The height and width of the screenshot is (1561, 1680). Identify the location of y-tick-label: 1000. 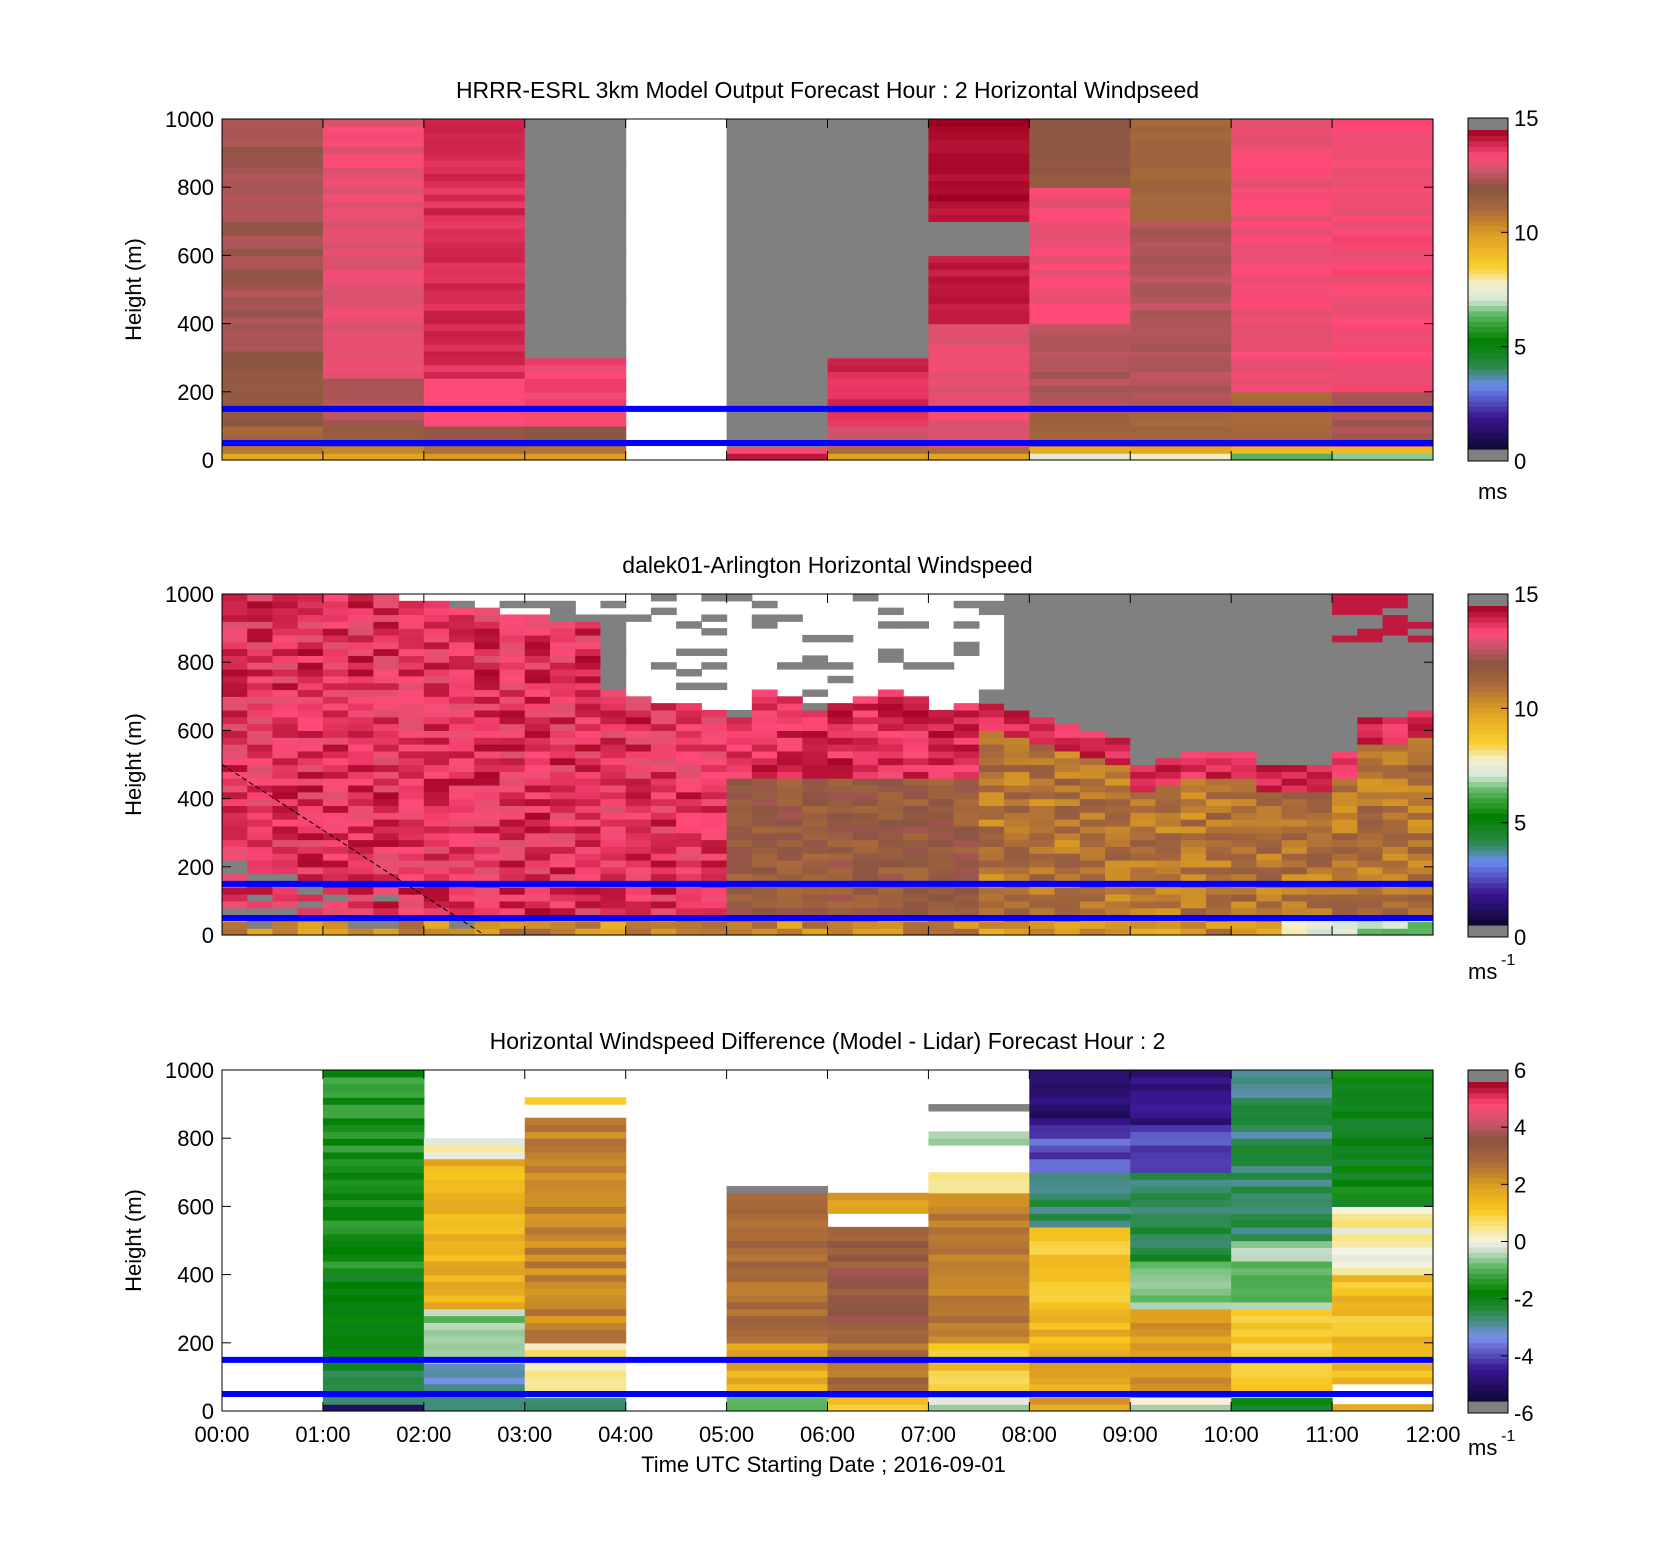
(189, 119).